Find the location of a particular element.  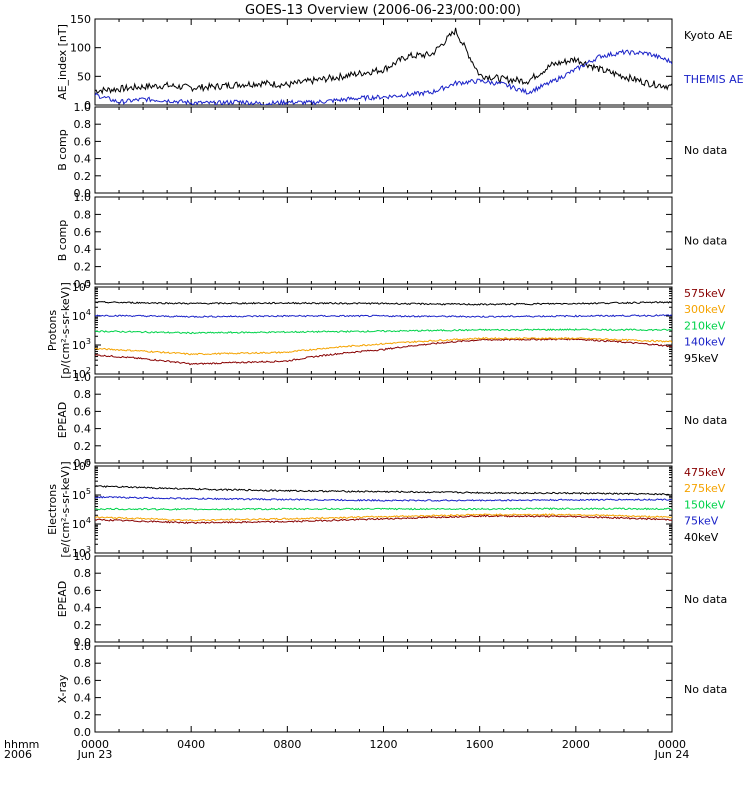

time-tick-label: 0400 is located at coordinates (191, 744).